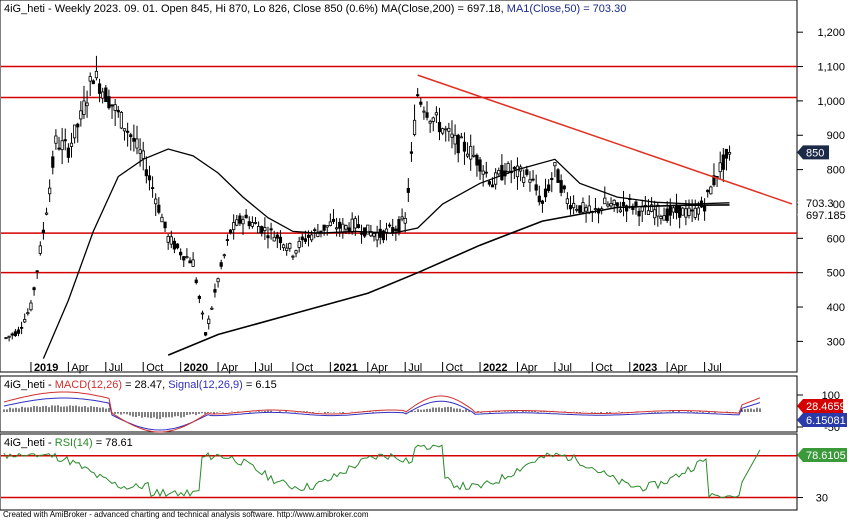 Image resolution: width=850 pixels, height=525 pixels. I want to click on macd-header-symbol: 4iG_heti, so click(24, 385).